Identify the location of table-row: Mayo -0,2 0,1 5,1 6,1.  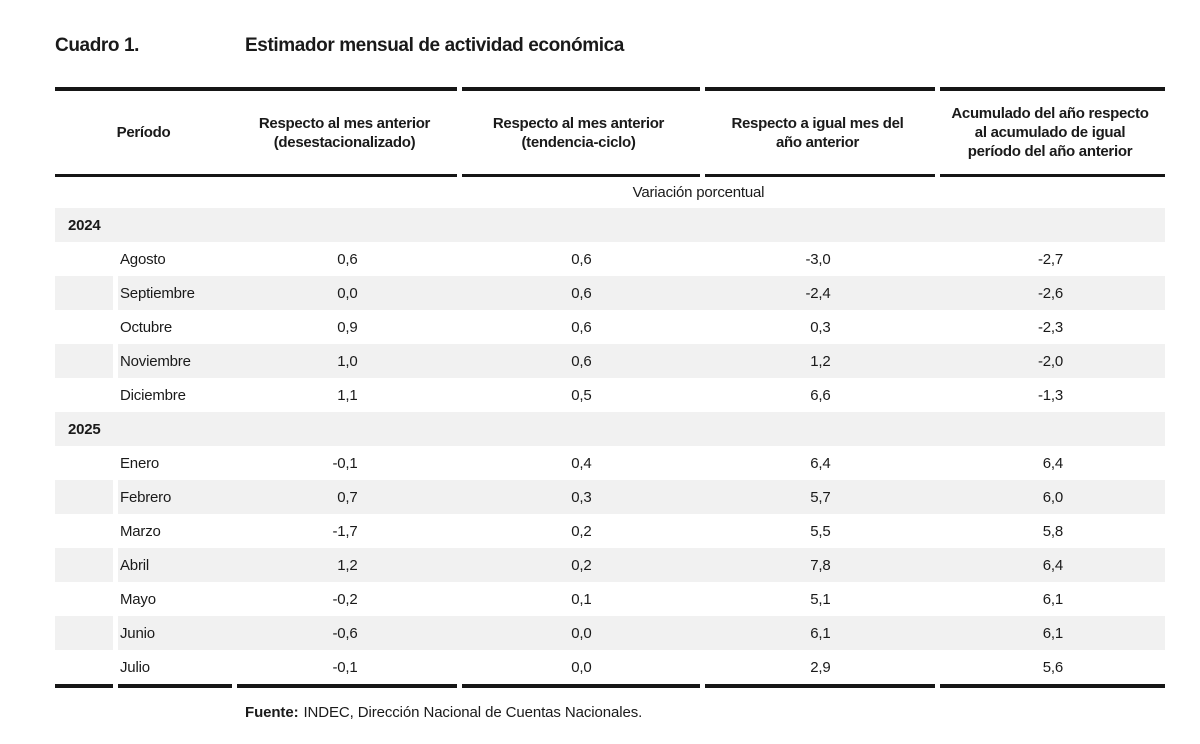
(610, 599).